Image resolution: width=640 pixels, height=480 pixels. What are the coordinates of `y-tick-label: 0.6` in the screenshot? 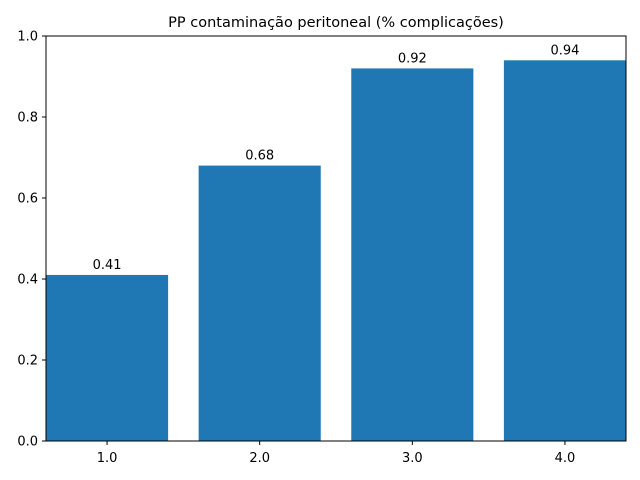 It's located at (27, 199).